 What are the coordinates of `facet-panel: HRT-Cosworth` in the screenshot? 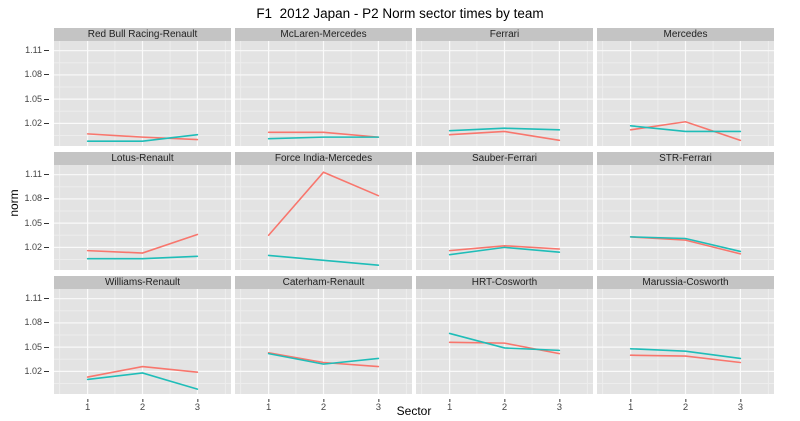 It's located at (504, 335).